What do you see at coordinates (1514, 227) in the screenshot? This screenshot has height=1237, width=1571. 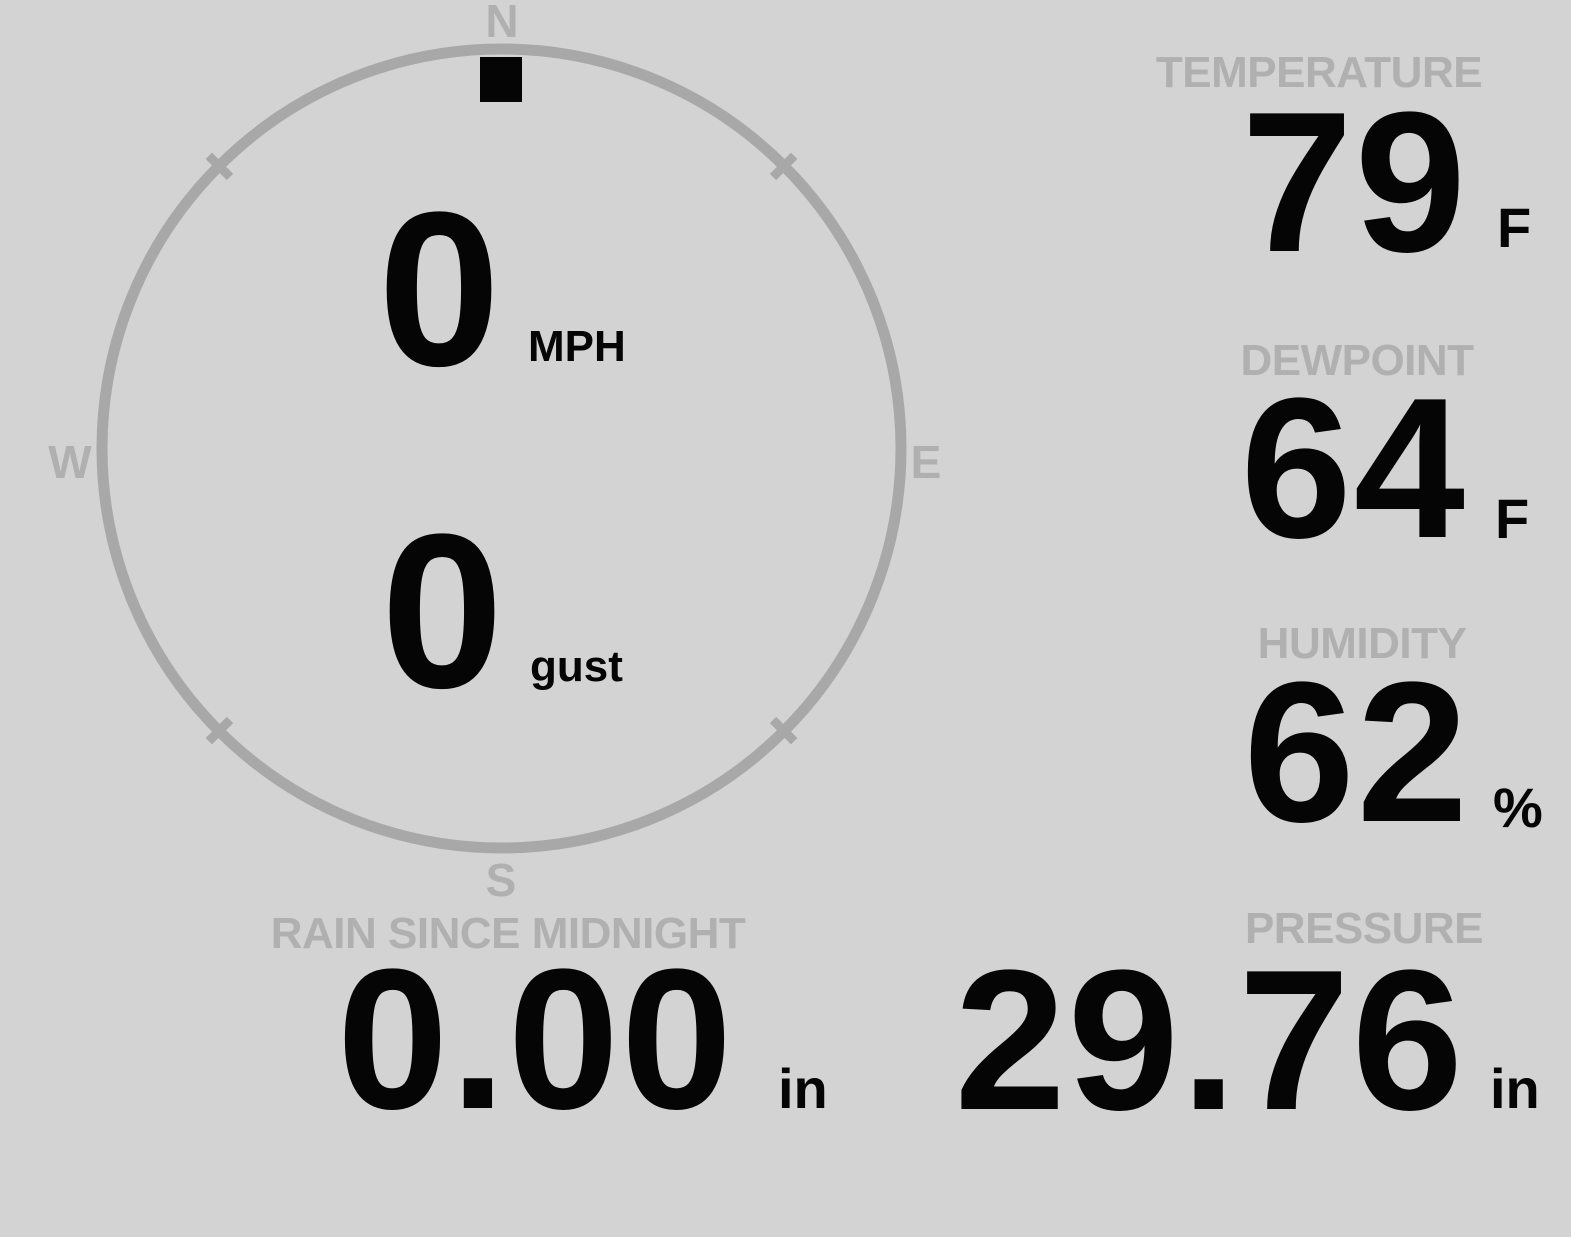 I see `temperature-unit: F` at bounding box center [1514, 227].